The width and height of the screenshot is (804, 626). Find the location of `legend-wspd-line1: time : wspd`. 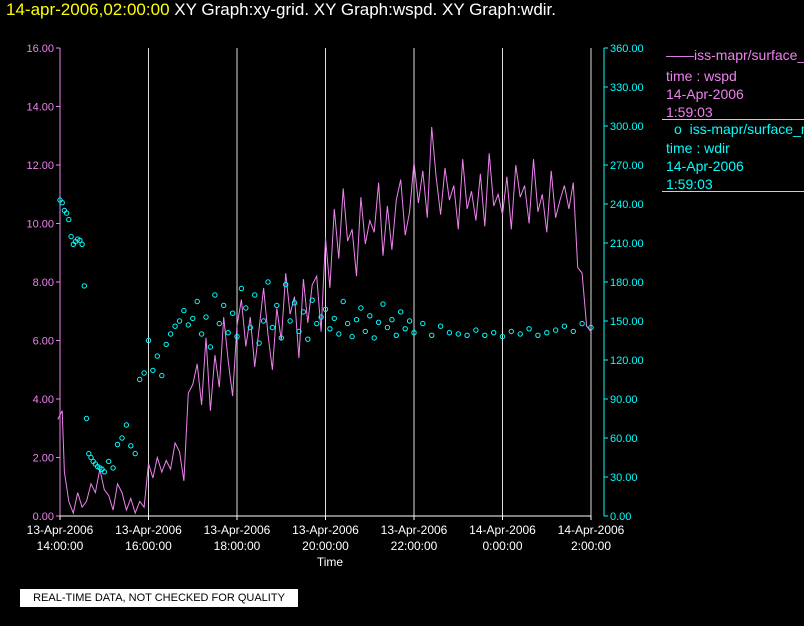

legend-wspd-line1: time : wspd is located at coordinates (701, 76).